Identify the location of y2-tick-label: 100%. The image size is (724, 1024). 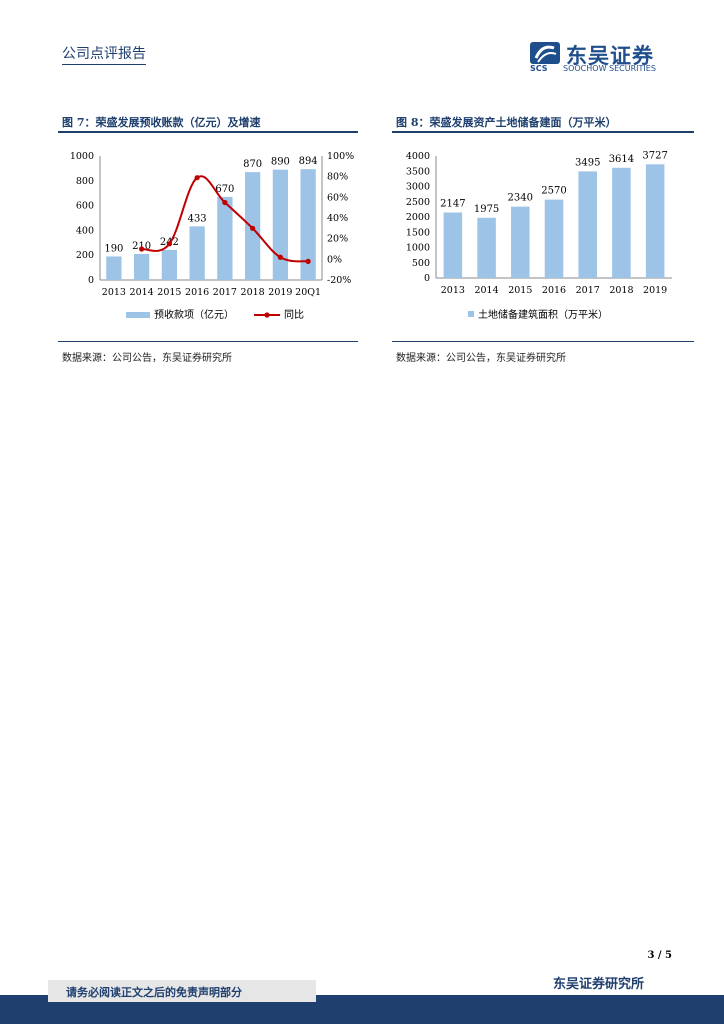
(340, 156).